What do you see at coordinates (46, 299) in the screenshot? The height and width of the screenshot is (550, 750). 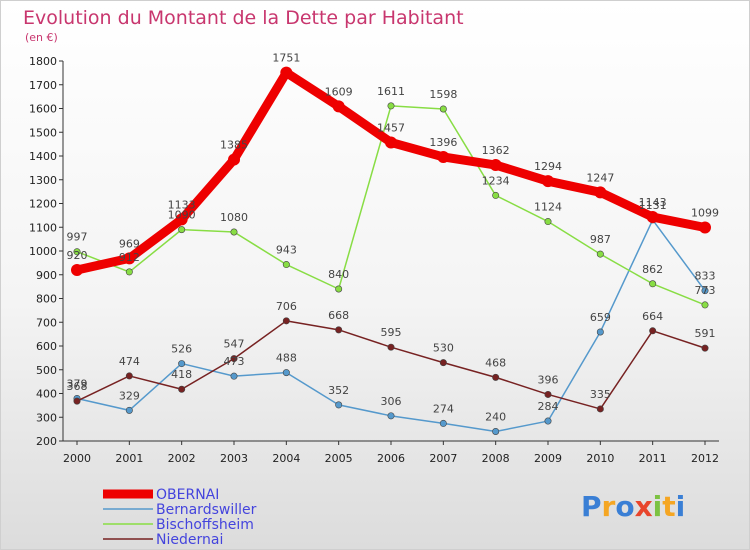 I see `y-tick-label: 800` at bounding box center [46, 299].